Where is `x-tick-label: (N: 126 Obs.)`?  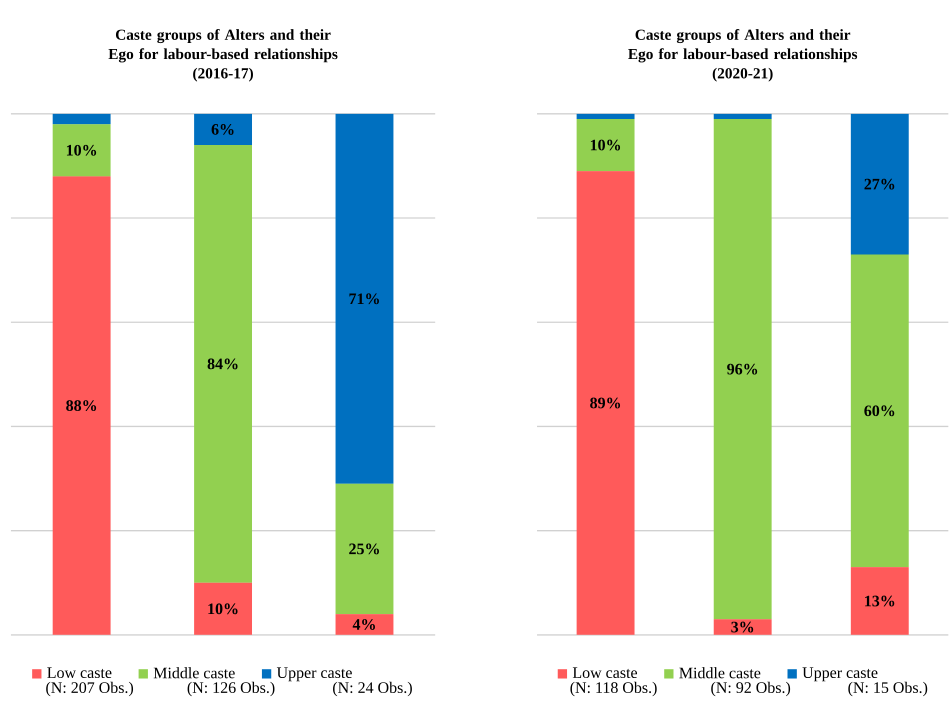
x-tick-label: (N: 126 Obs.) is located at coordinates (231, 689).